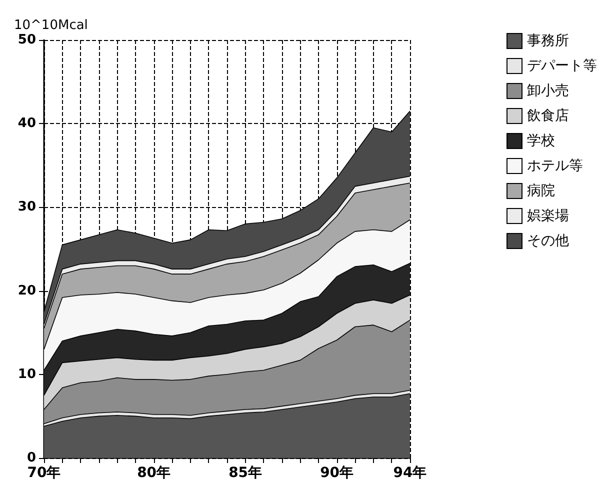 This screenshot has height=494, width=610. Describe the element at coordinates (410, 473) in the screenshot. I see `x-tick-label: 94年` at that location.